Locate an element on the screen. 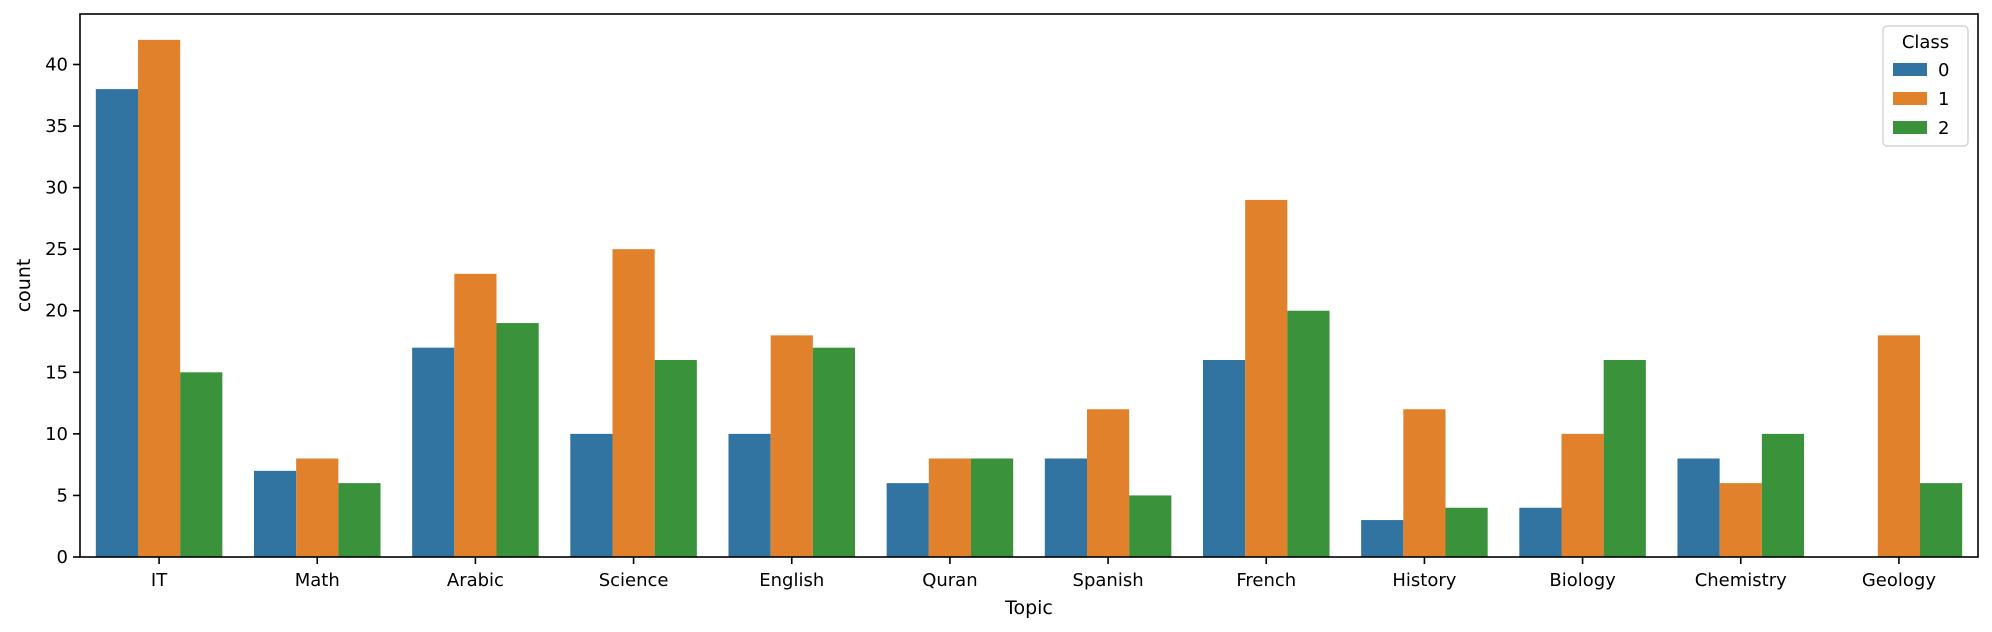 The width and height of the screenshot is (1992, 632). x-tick-label-chemistry: Chemistry is located at coordinates (1741, 580).